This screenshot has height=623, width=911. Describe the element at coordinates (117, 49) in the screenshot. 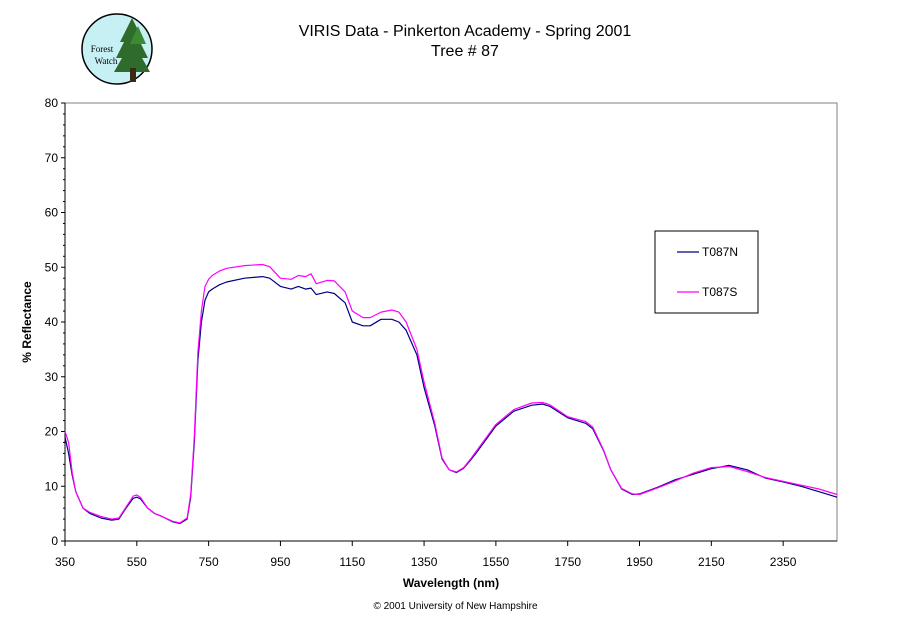

I see `forest-watch-logo-icon: Forest Watch` at that location.